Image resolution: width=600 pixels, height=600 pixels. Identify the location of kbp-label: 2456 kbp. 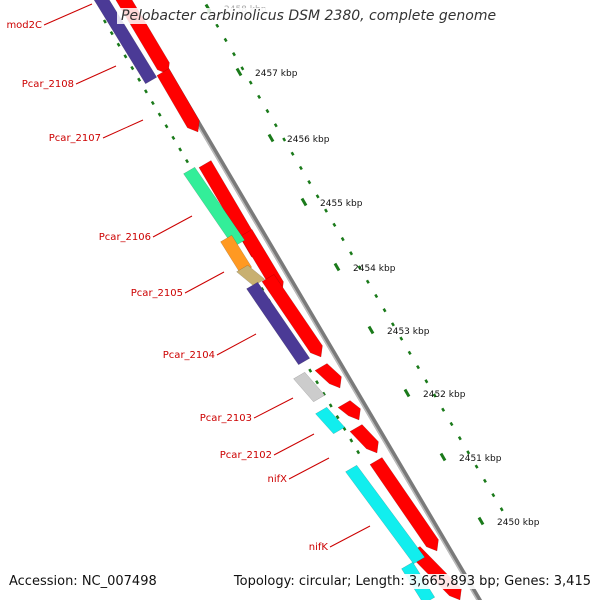
(308, 140).